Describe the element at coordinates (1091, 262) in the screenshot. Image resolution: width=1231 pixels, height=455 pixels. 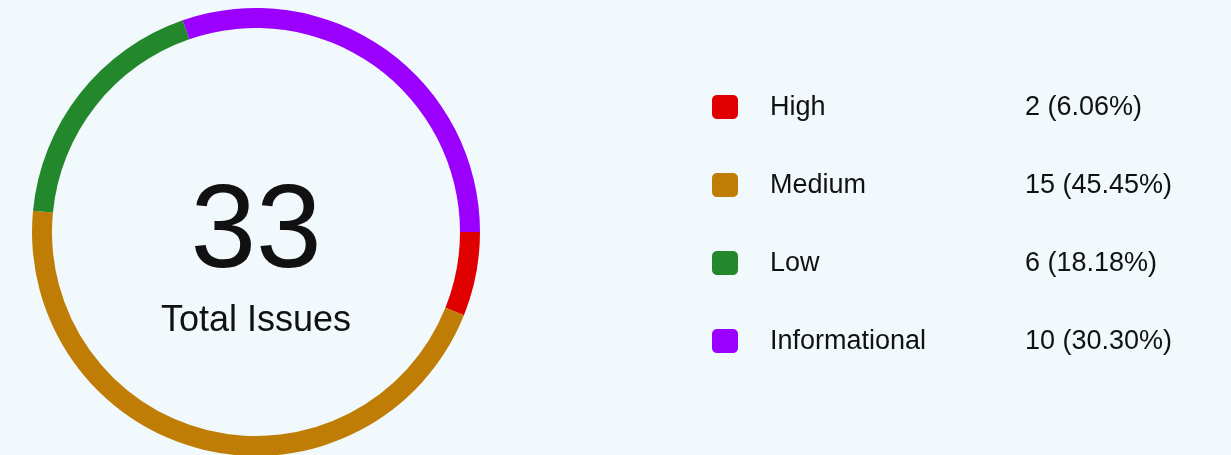
I see `data-label: 6 (18.18%)` at that location.